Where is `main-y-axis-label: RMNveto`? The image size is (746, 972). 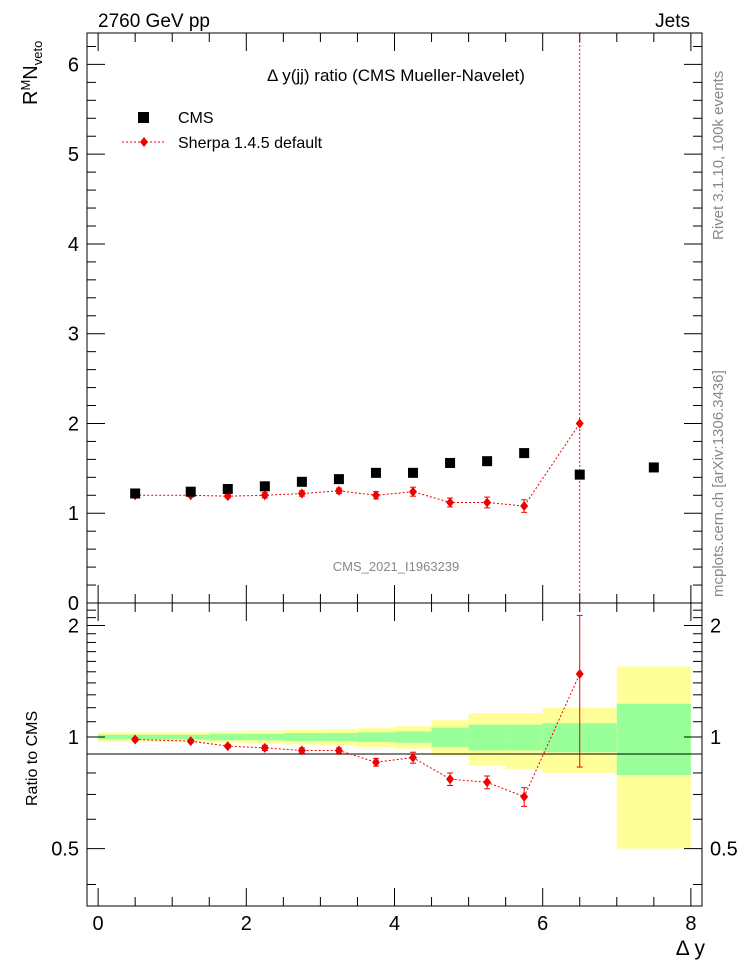 main-y-axis-label: RMNveto is located at coordinates (31, 73).